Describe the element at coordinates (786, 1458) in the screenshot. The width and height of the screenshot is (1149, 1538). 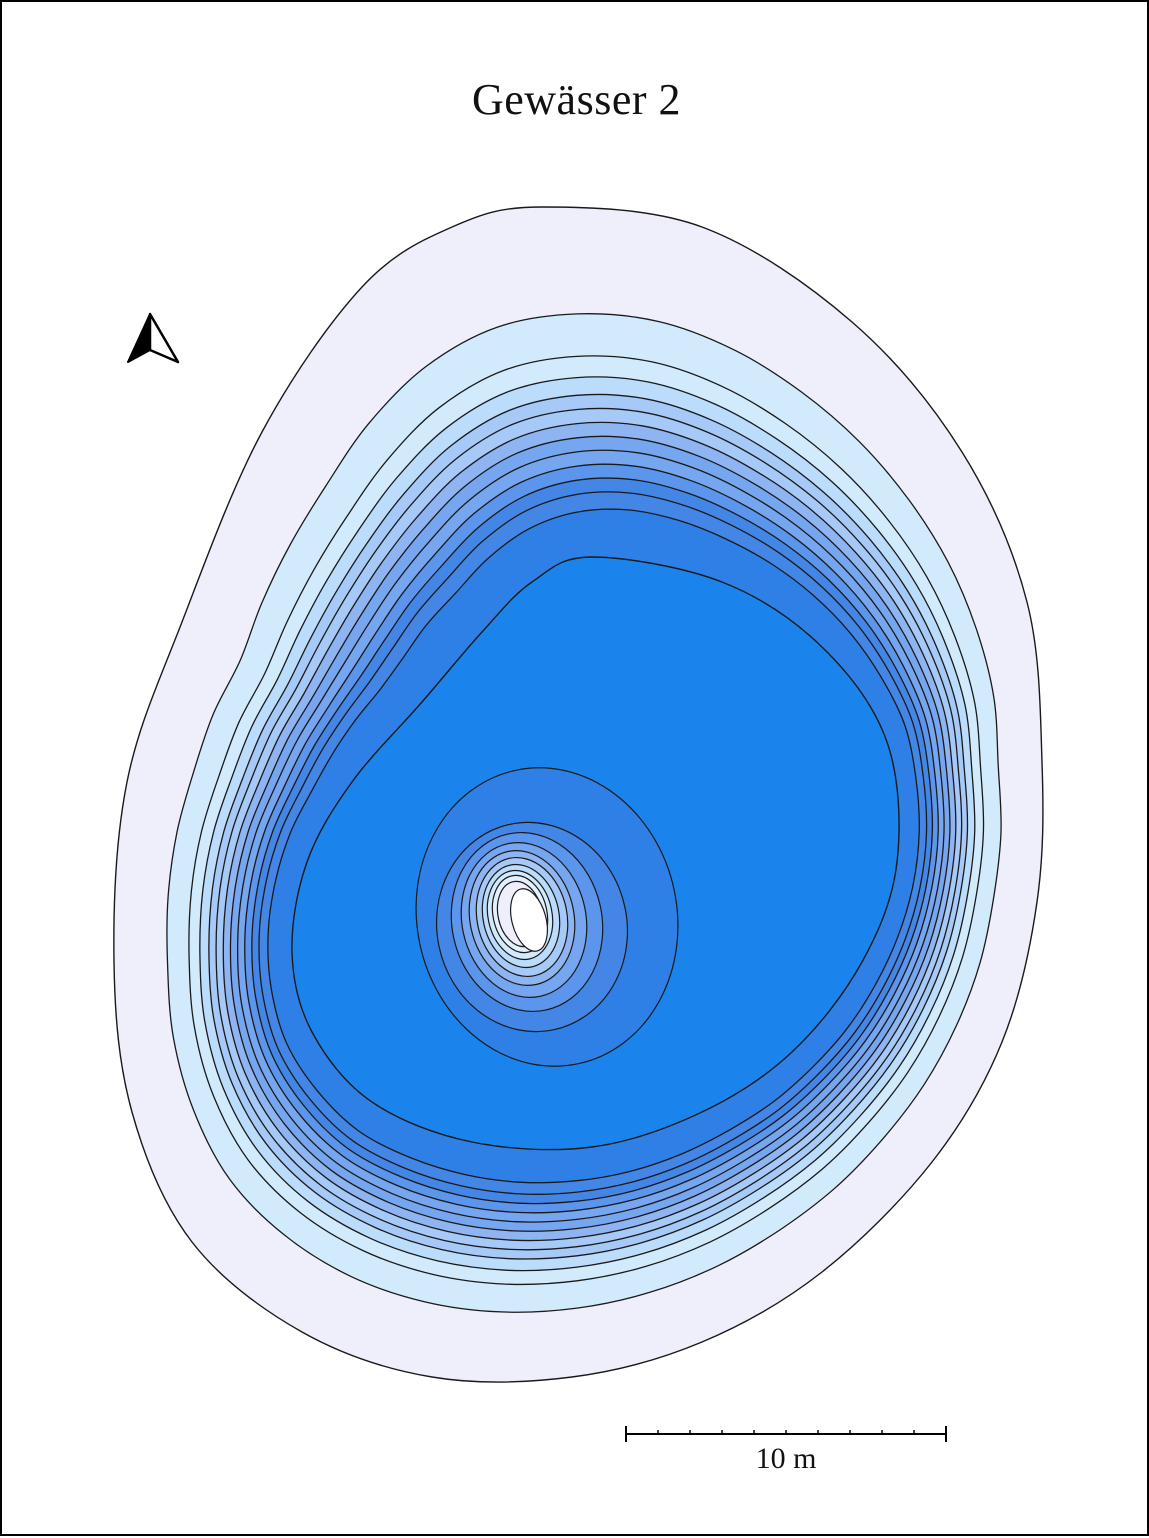
I see `scale-label: 10 m` at that location.